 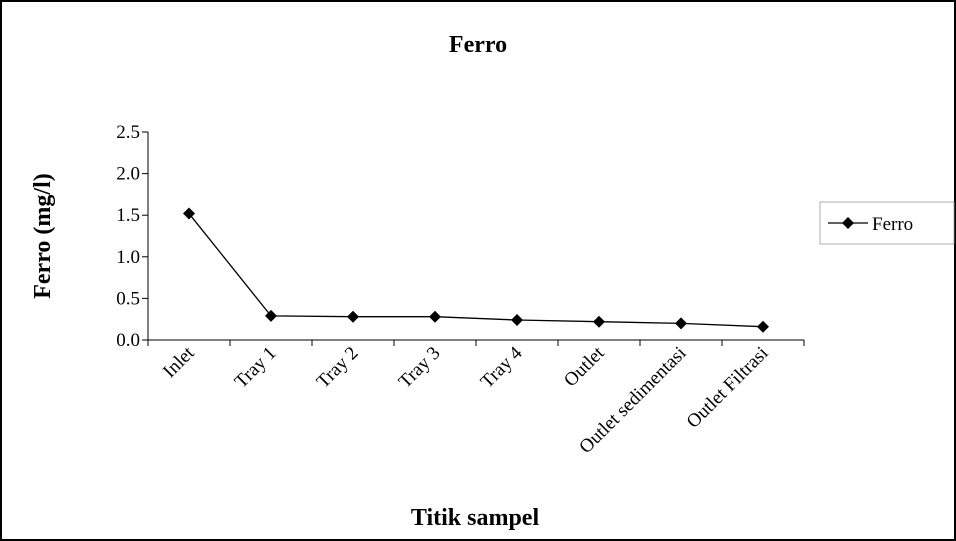 I want to click on legend-label: Ferro, so click(x=892, y=224).